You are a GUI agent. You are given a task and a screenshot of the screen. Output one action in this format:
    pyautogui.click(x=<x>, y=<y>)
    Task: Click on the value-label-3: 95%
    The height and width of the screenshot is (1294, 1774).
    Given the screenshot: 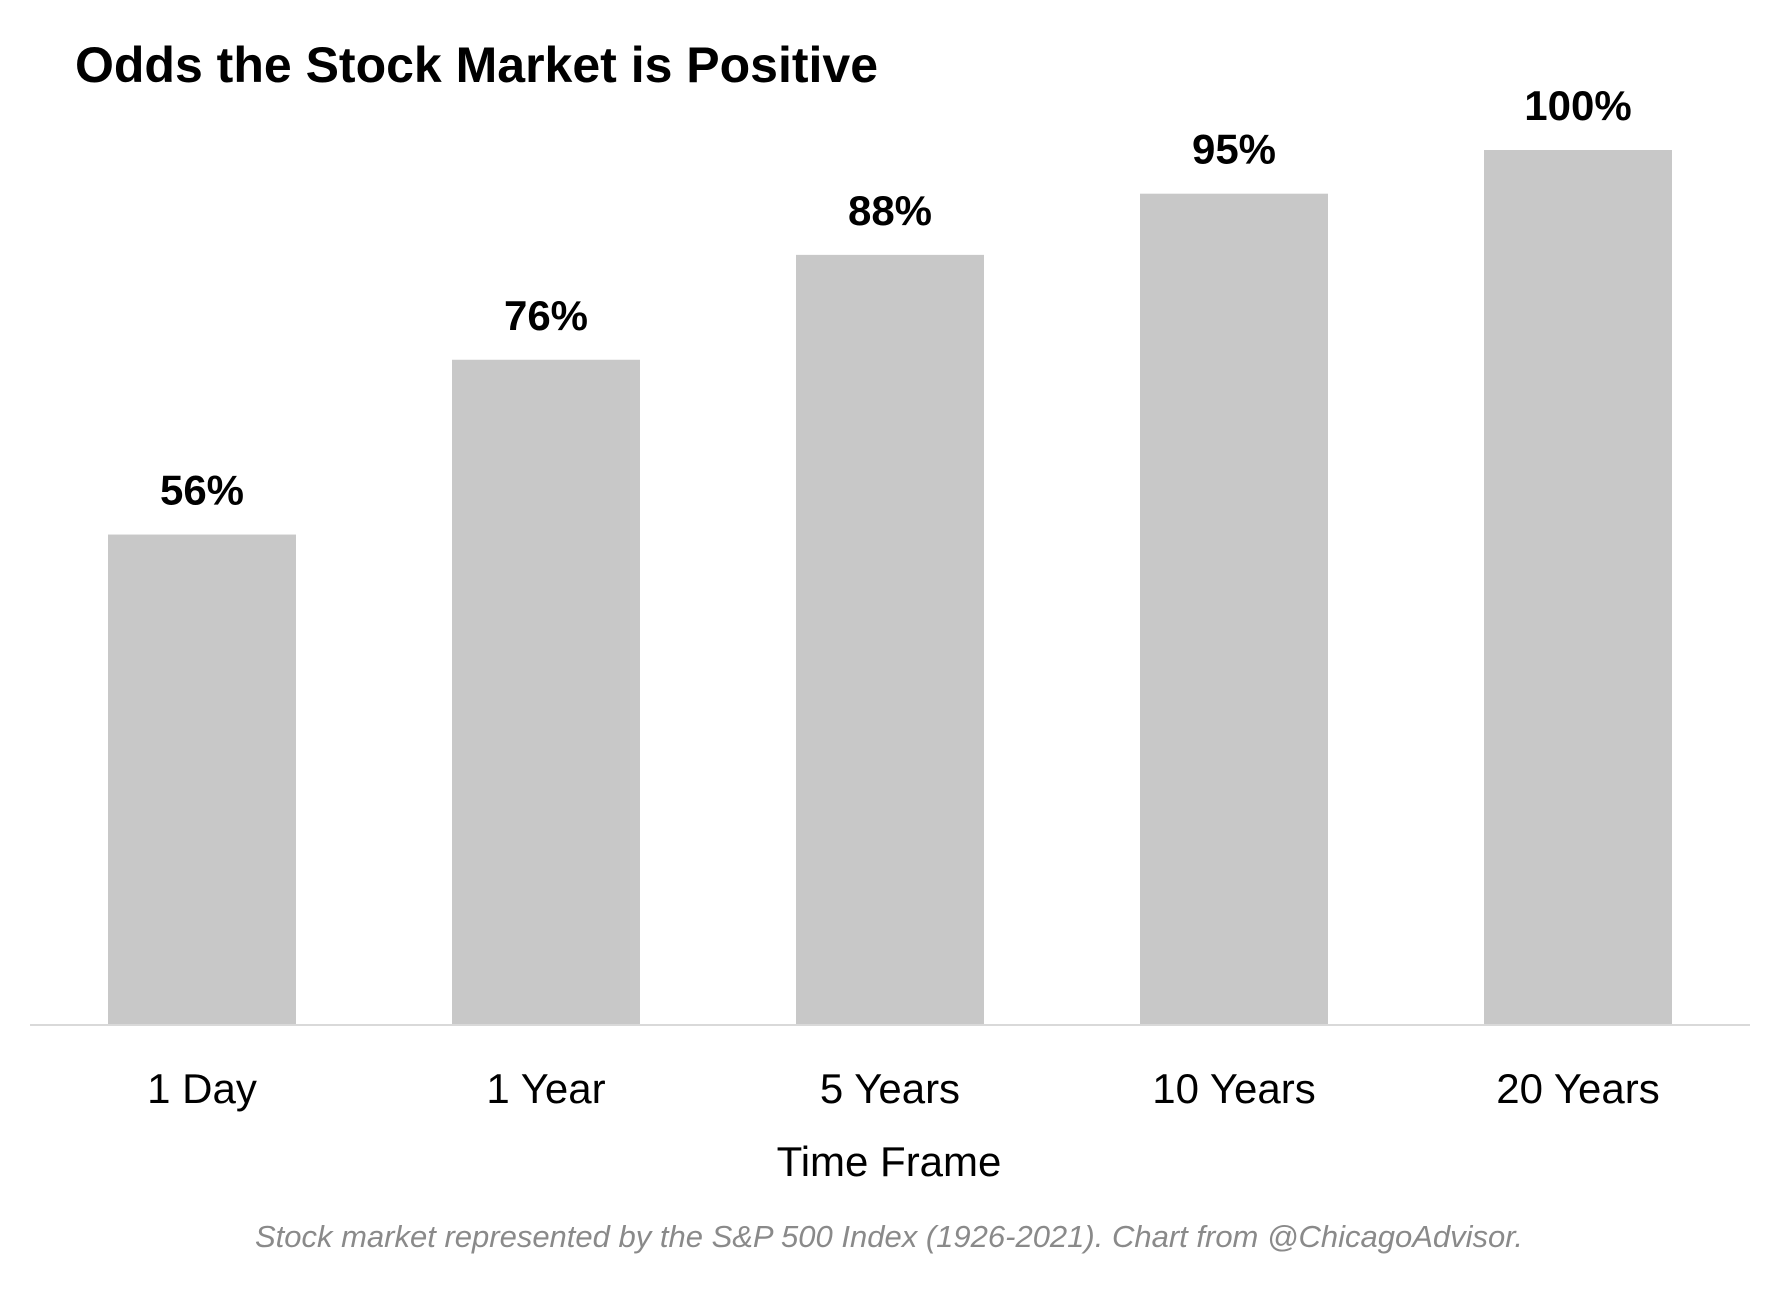 What is the action you would take?
    pyautogui.click(x=1234, y=149)
    